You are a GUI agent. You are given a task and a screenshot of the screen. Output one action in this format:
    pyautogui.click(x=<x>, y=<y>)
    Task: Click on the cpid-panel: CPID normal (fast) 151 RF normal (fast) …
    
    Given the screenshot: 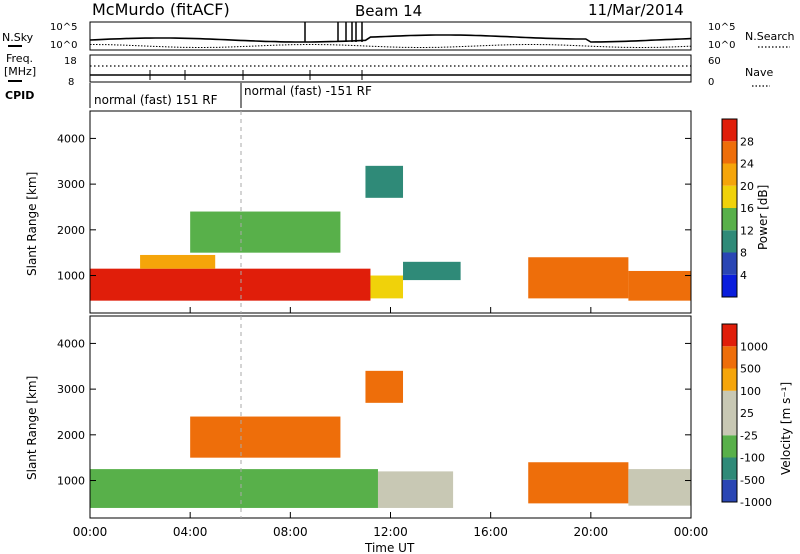 What is the action you would take?
    pyautogui.click(x=188, y=95)
    